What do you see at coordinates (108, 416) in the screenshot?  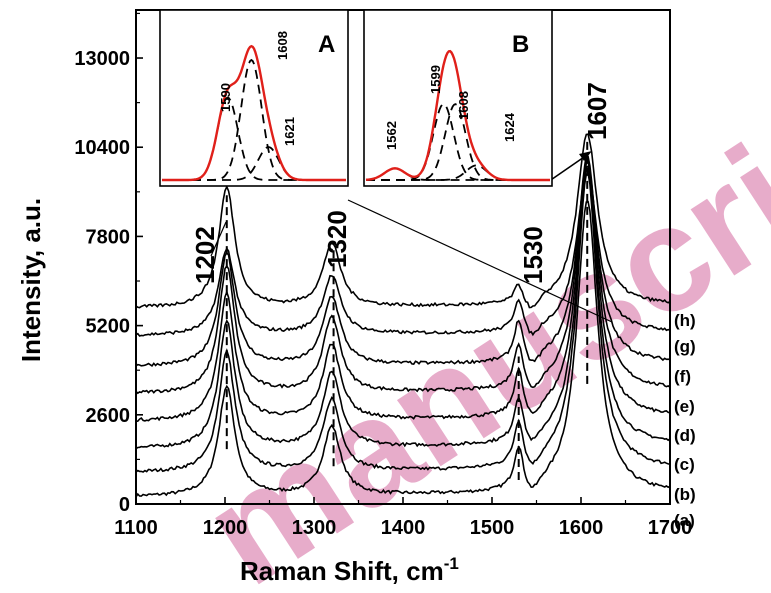 I see `y-tick-label: 2600` at bounding box center [108, 416].